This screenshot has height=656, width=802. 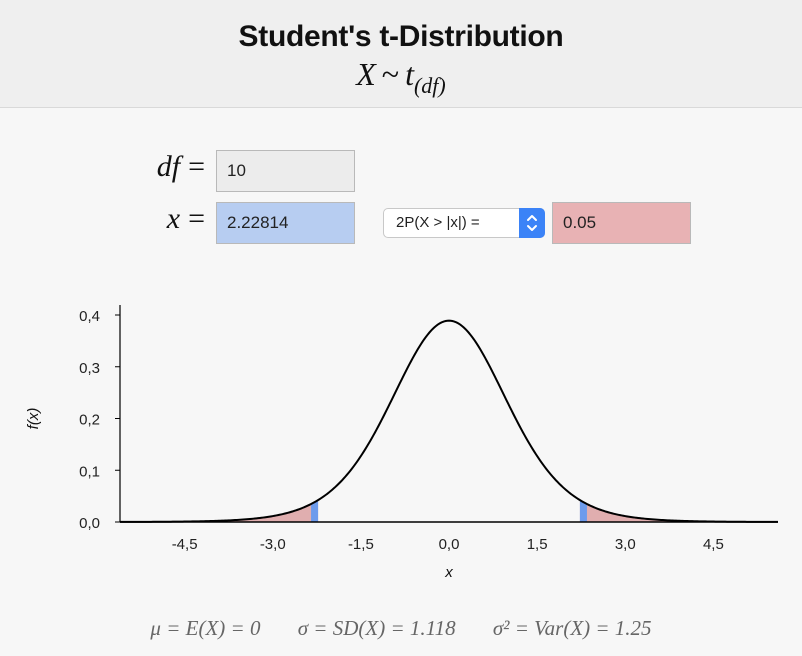 I want to click on x-tick-label: 1,5, so click(x=537, y=544).